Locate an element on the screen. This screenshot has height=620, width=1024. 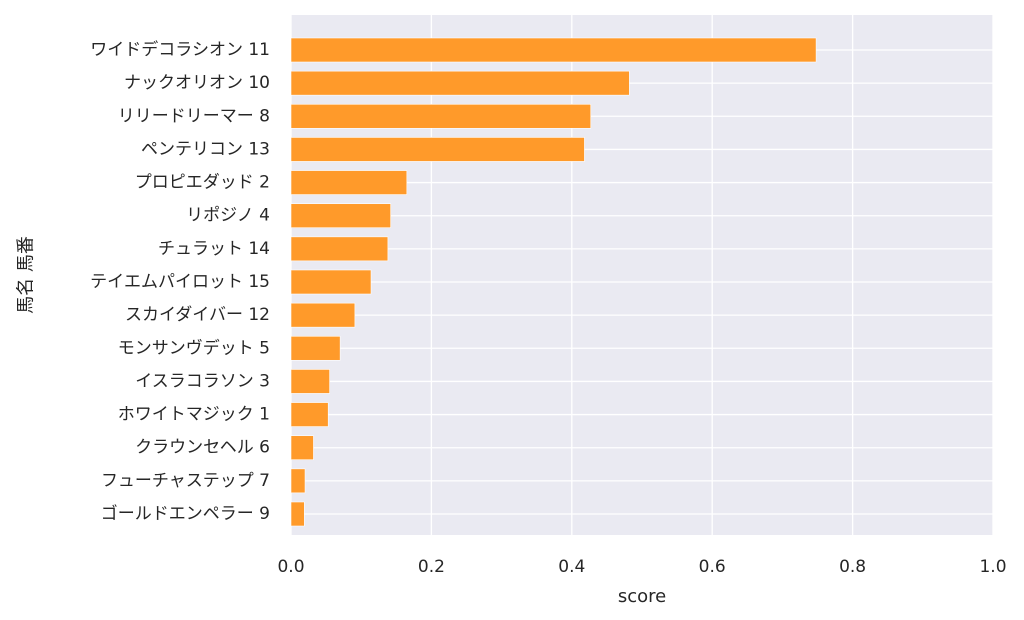
y-tick-label: ナックオリオン 10 is located at coordinates (197, 83).